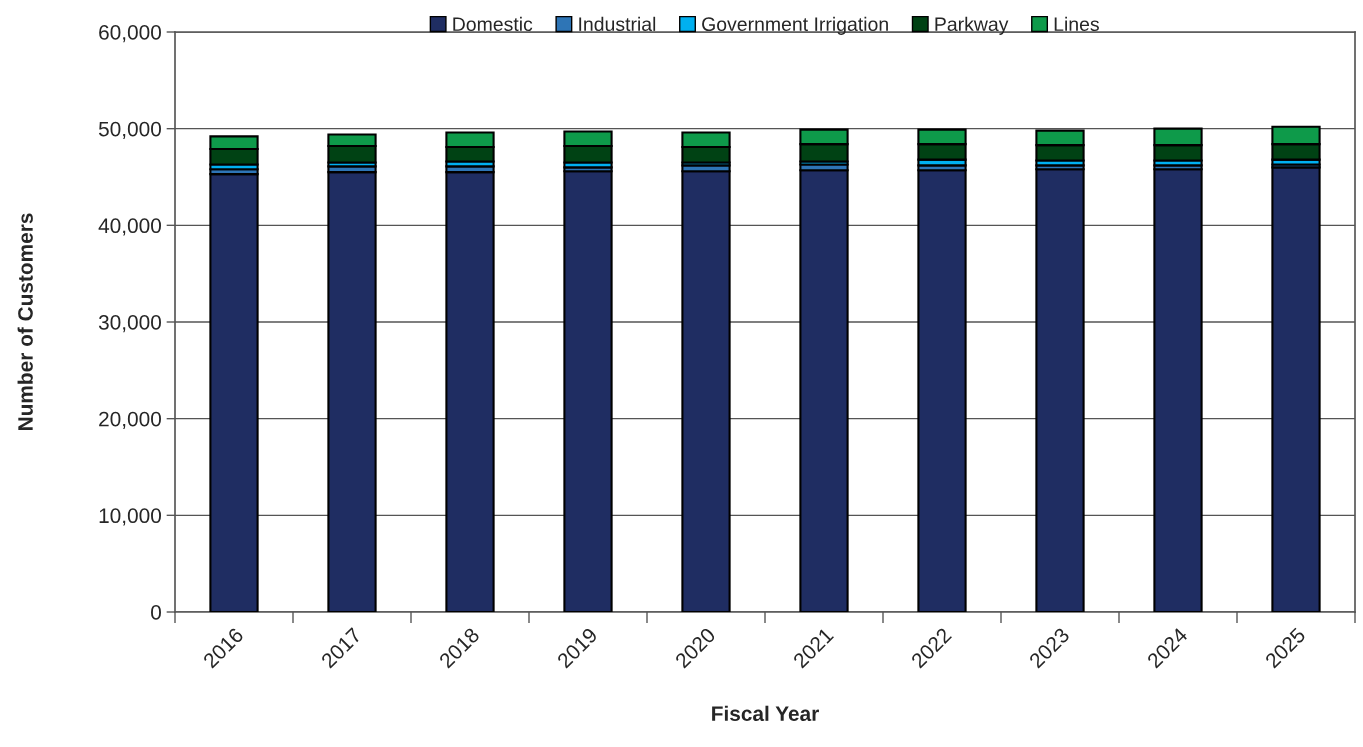  Describe the element at coordinates (25, 321) in the screenshot. I see `y-axis-title: Number of Customers` at that location.